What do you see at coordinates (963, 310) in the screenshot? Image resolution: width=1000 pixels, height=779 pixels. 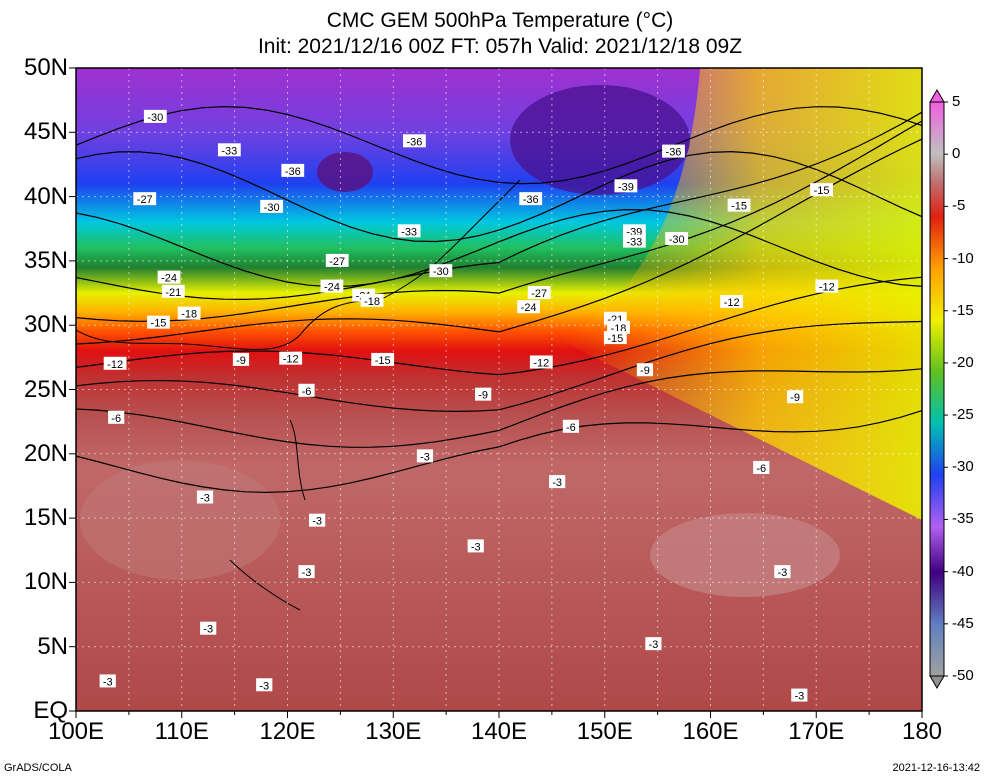 I see `colorbar-tick-label: -15` at bounding box center [963, 310].